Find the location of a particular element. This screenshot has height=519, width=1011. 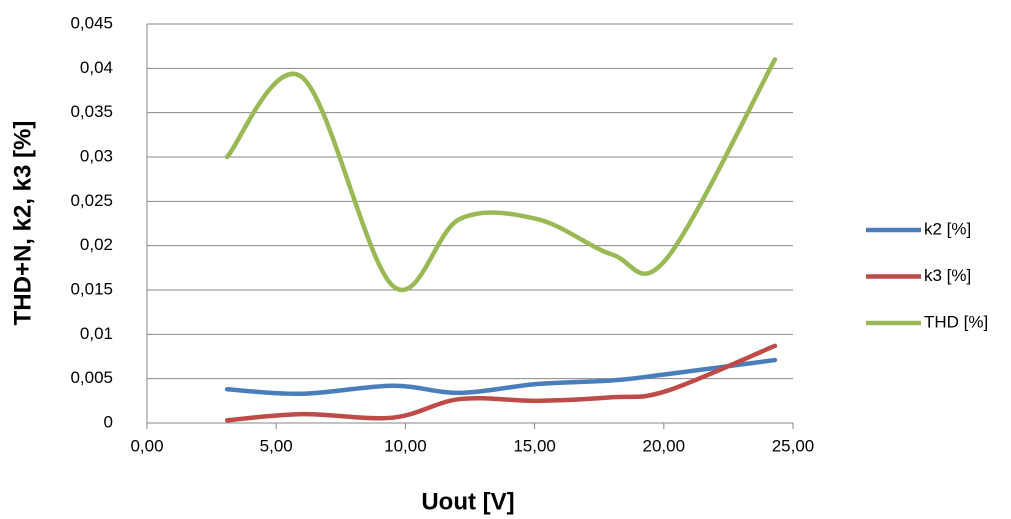

y-tick-label: 0,015 is located at coordinates (91, 288).